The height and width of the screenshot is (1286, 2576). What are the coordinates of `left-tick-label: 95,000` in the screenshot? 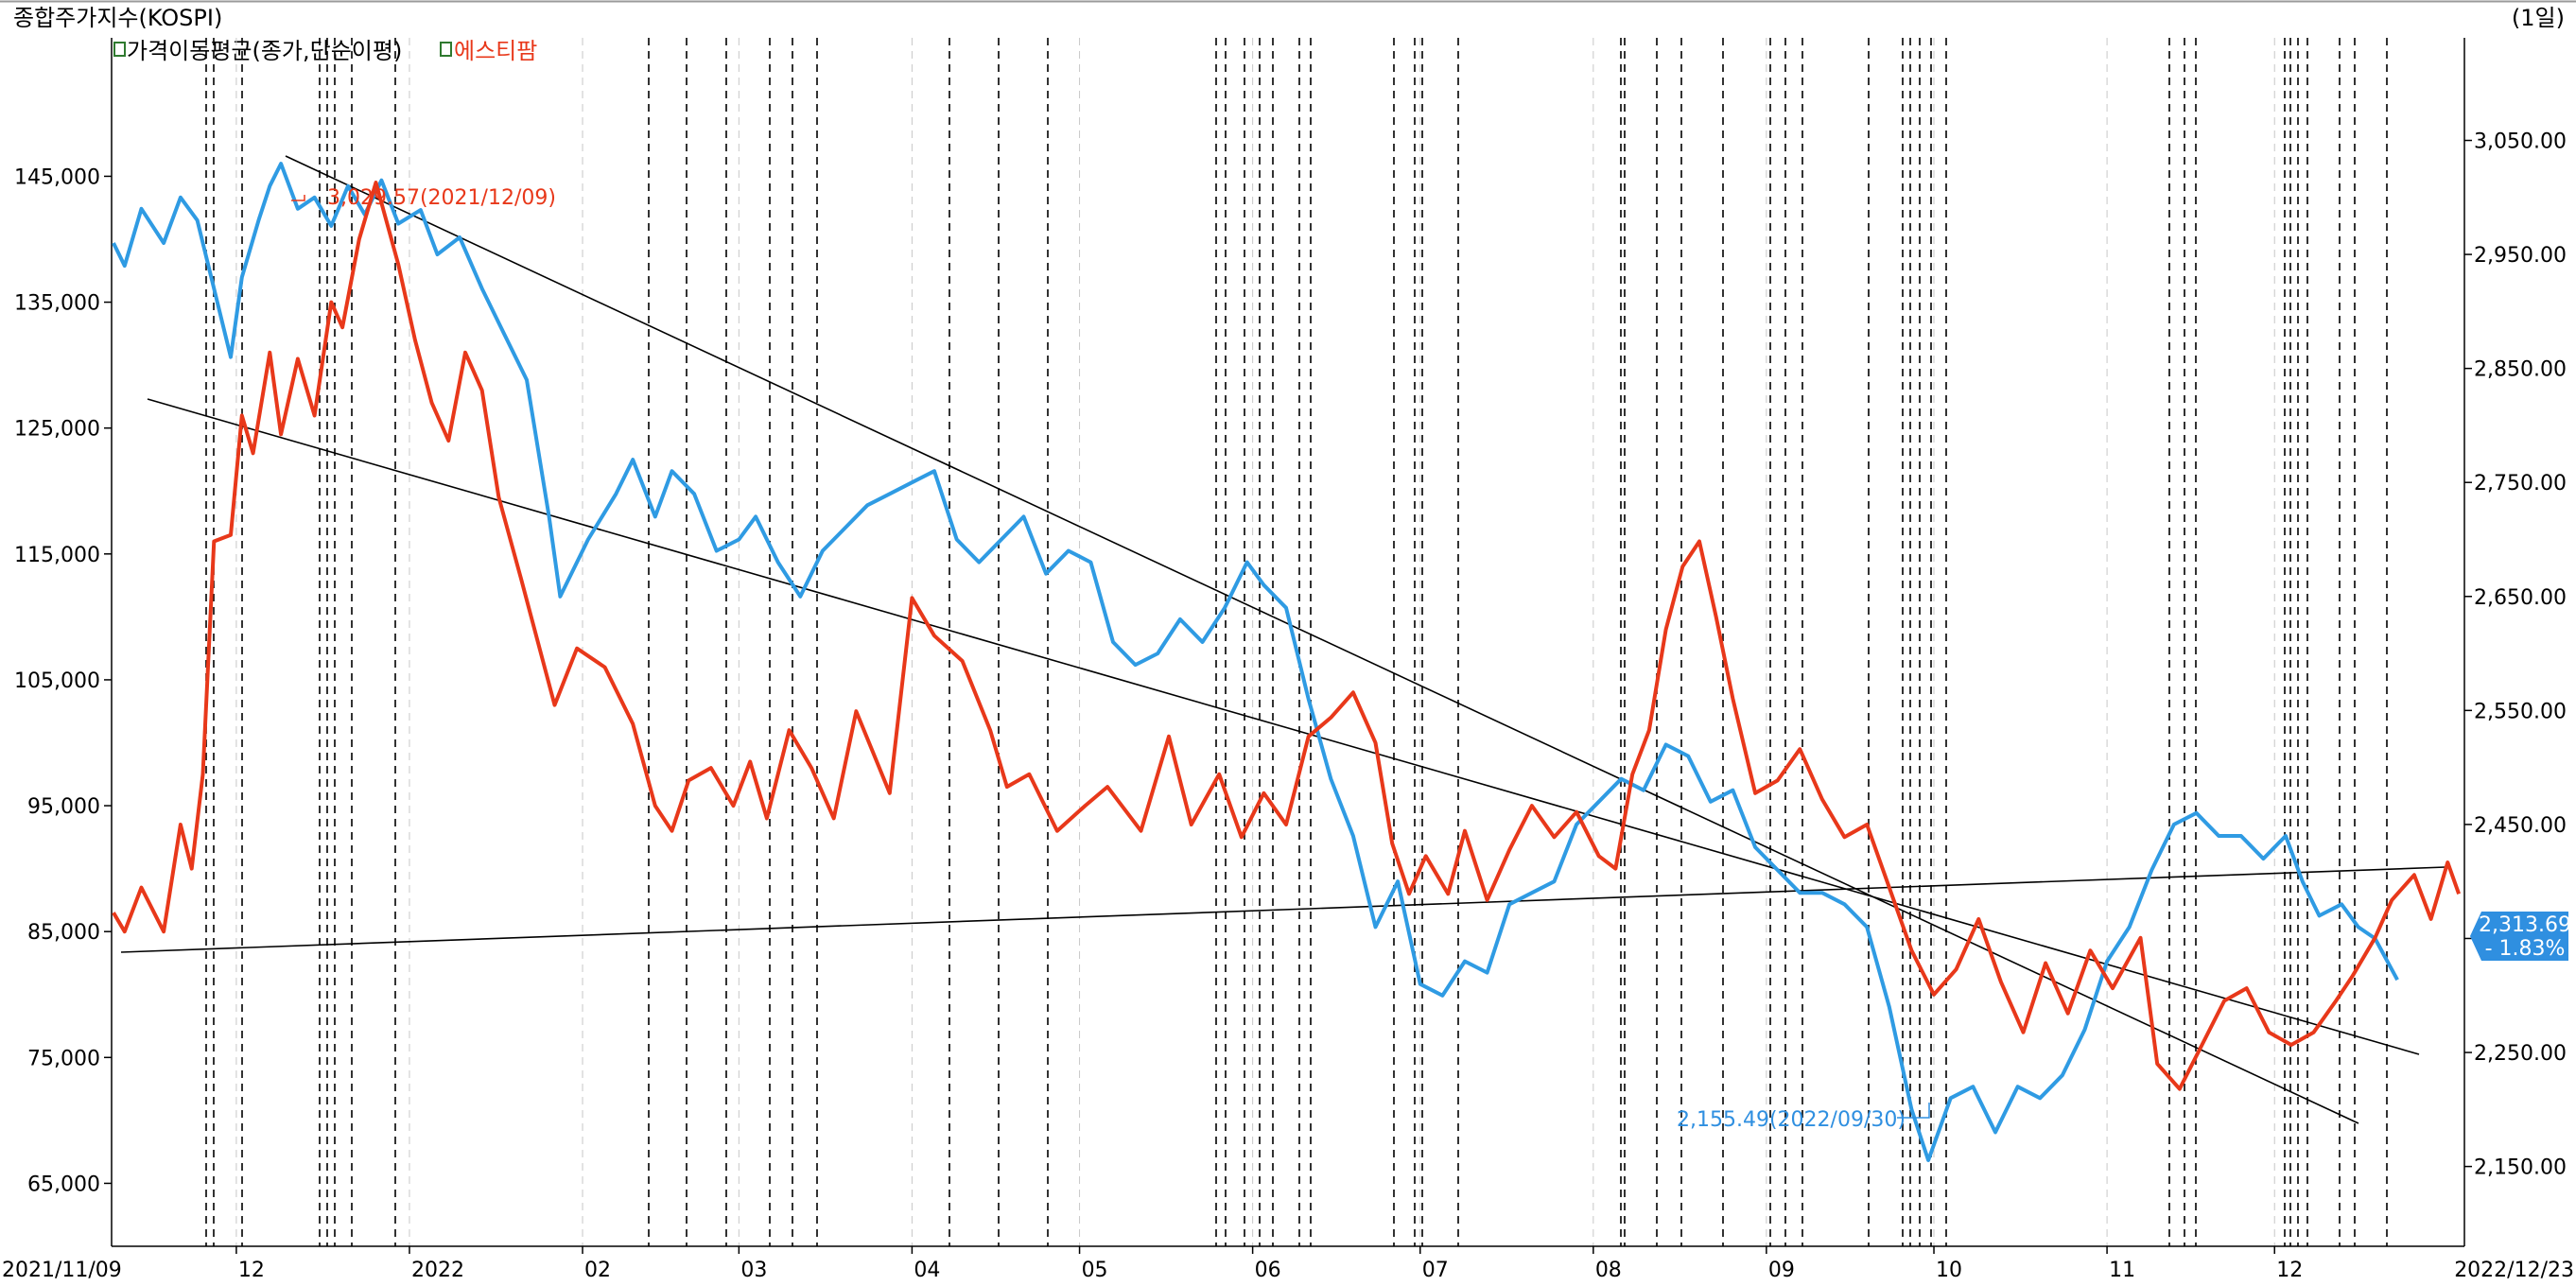 It's located at (64, 807).